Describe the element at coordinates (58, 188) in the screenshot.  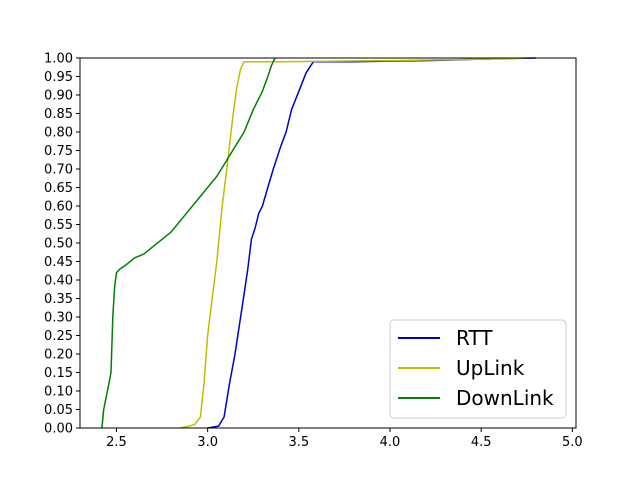
I see `y-tick-label: 0.65` at that location.